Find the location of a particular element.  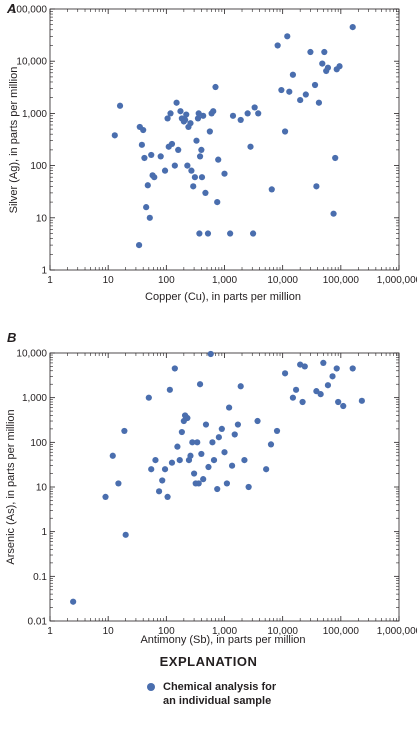

legend-title: EXPLANATION is located at coordinates (208, 661).